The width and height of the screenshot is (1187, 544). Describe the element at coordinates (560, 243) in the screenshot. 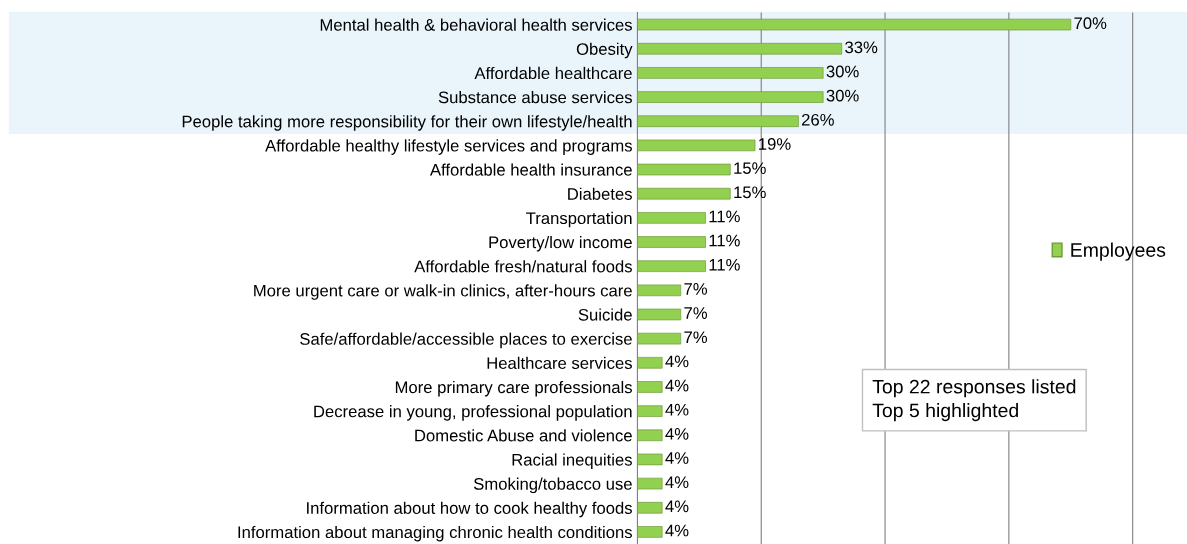

I see `y-tick-label: Poverty/low income` at that location.